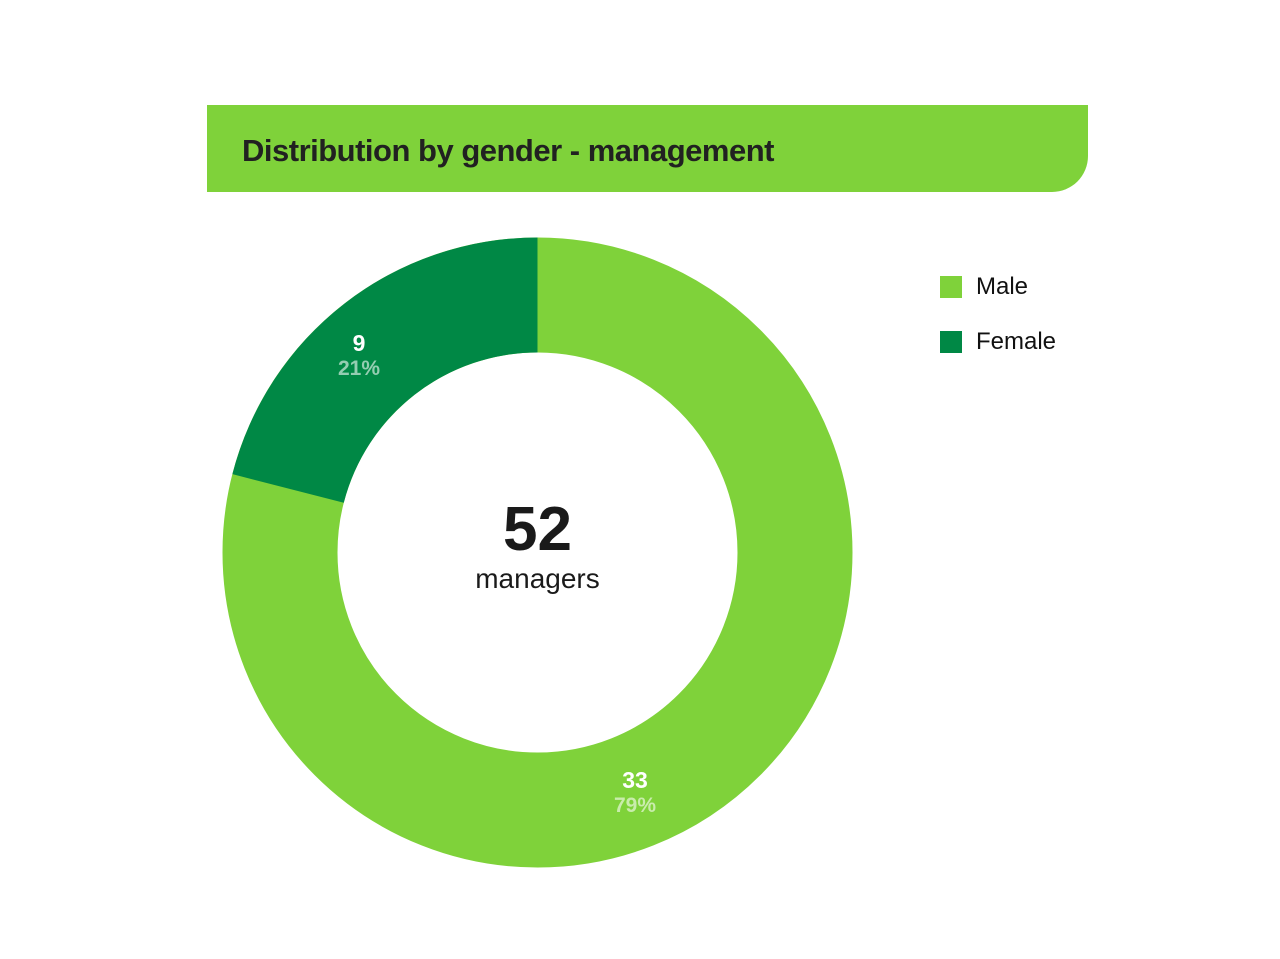 This screenshot has height=959, width=1280. I want to click on male-swatch-icon, so click(951, 287).